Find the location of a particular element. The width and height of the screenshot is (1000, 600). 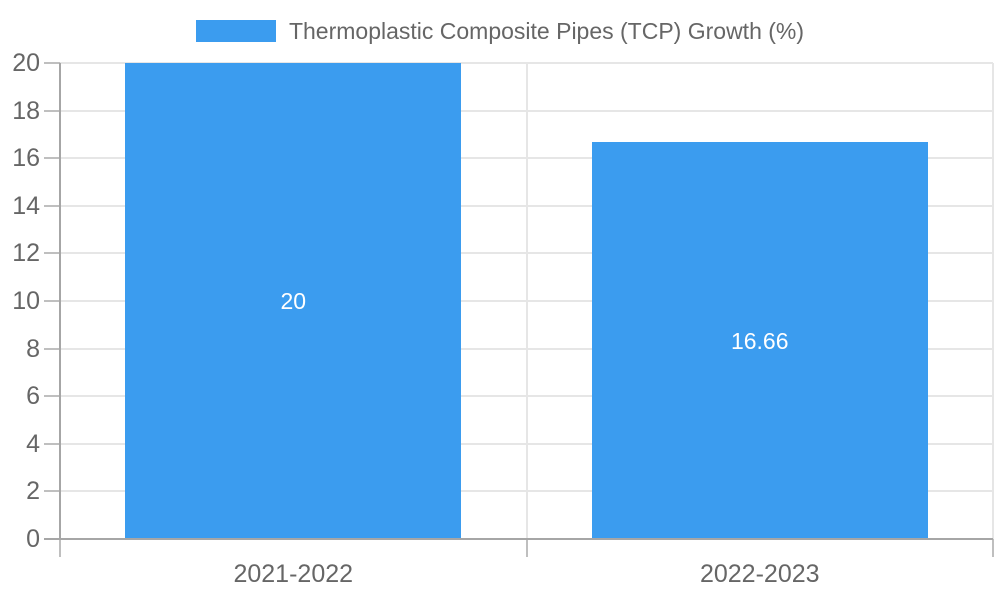

y-axis-line is located at coordinates (60, 301).